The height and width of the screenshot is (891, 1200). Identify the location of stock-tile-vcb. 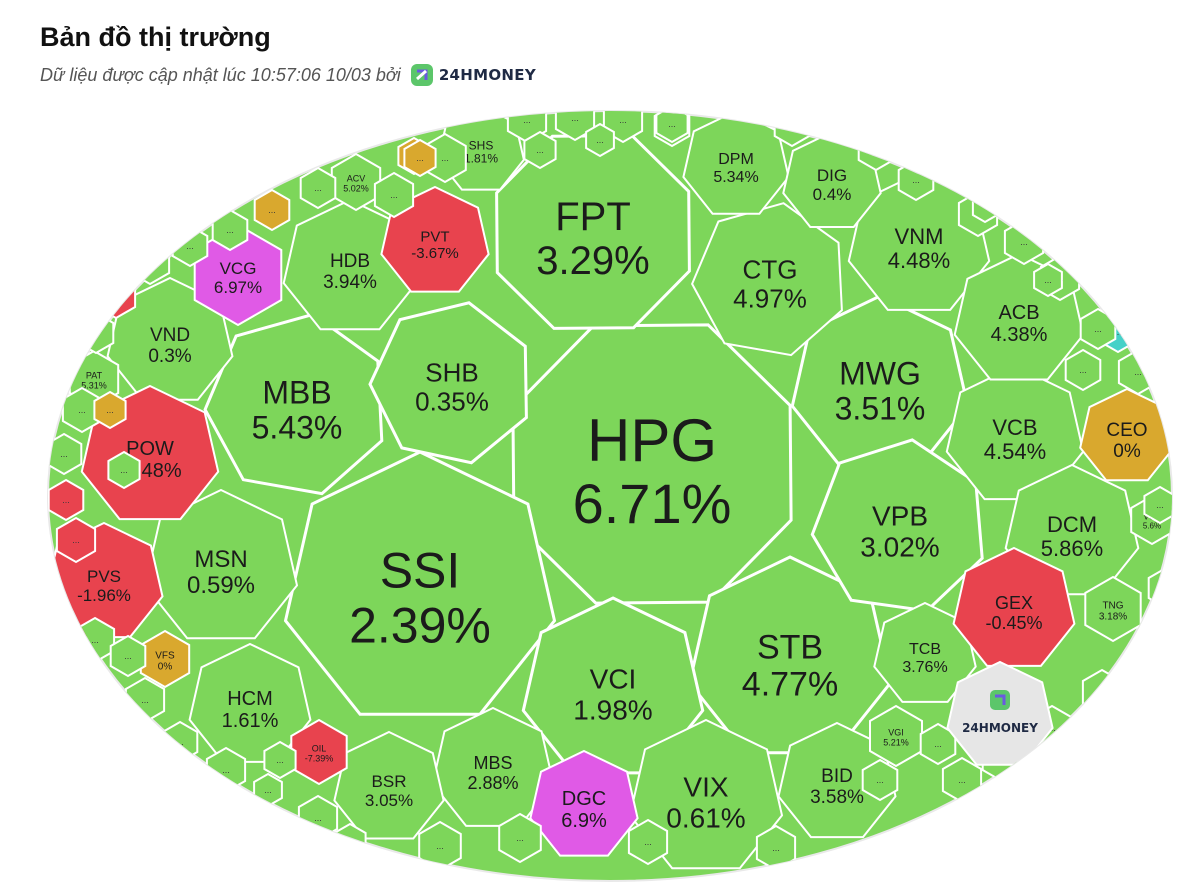
(1015, 432).